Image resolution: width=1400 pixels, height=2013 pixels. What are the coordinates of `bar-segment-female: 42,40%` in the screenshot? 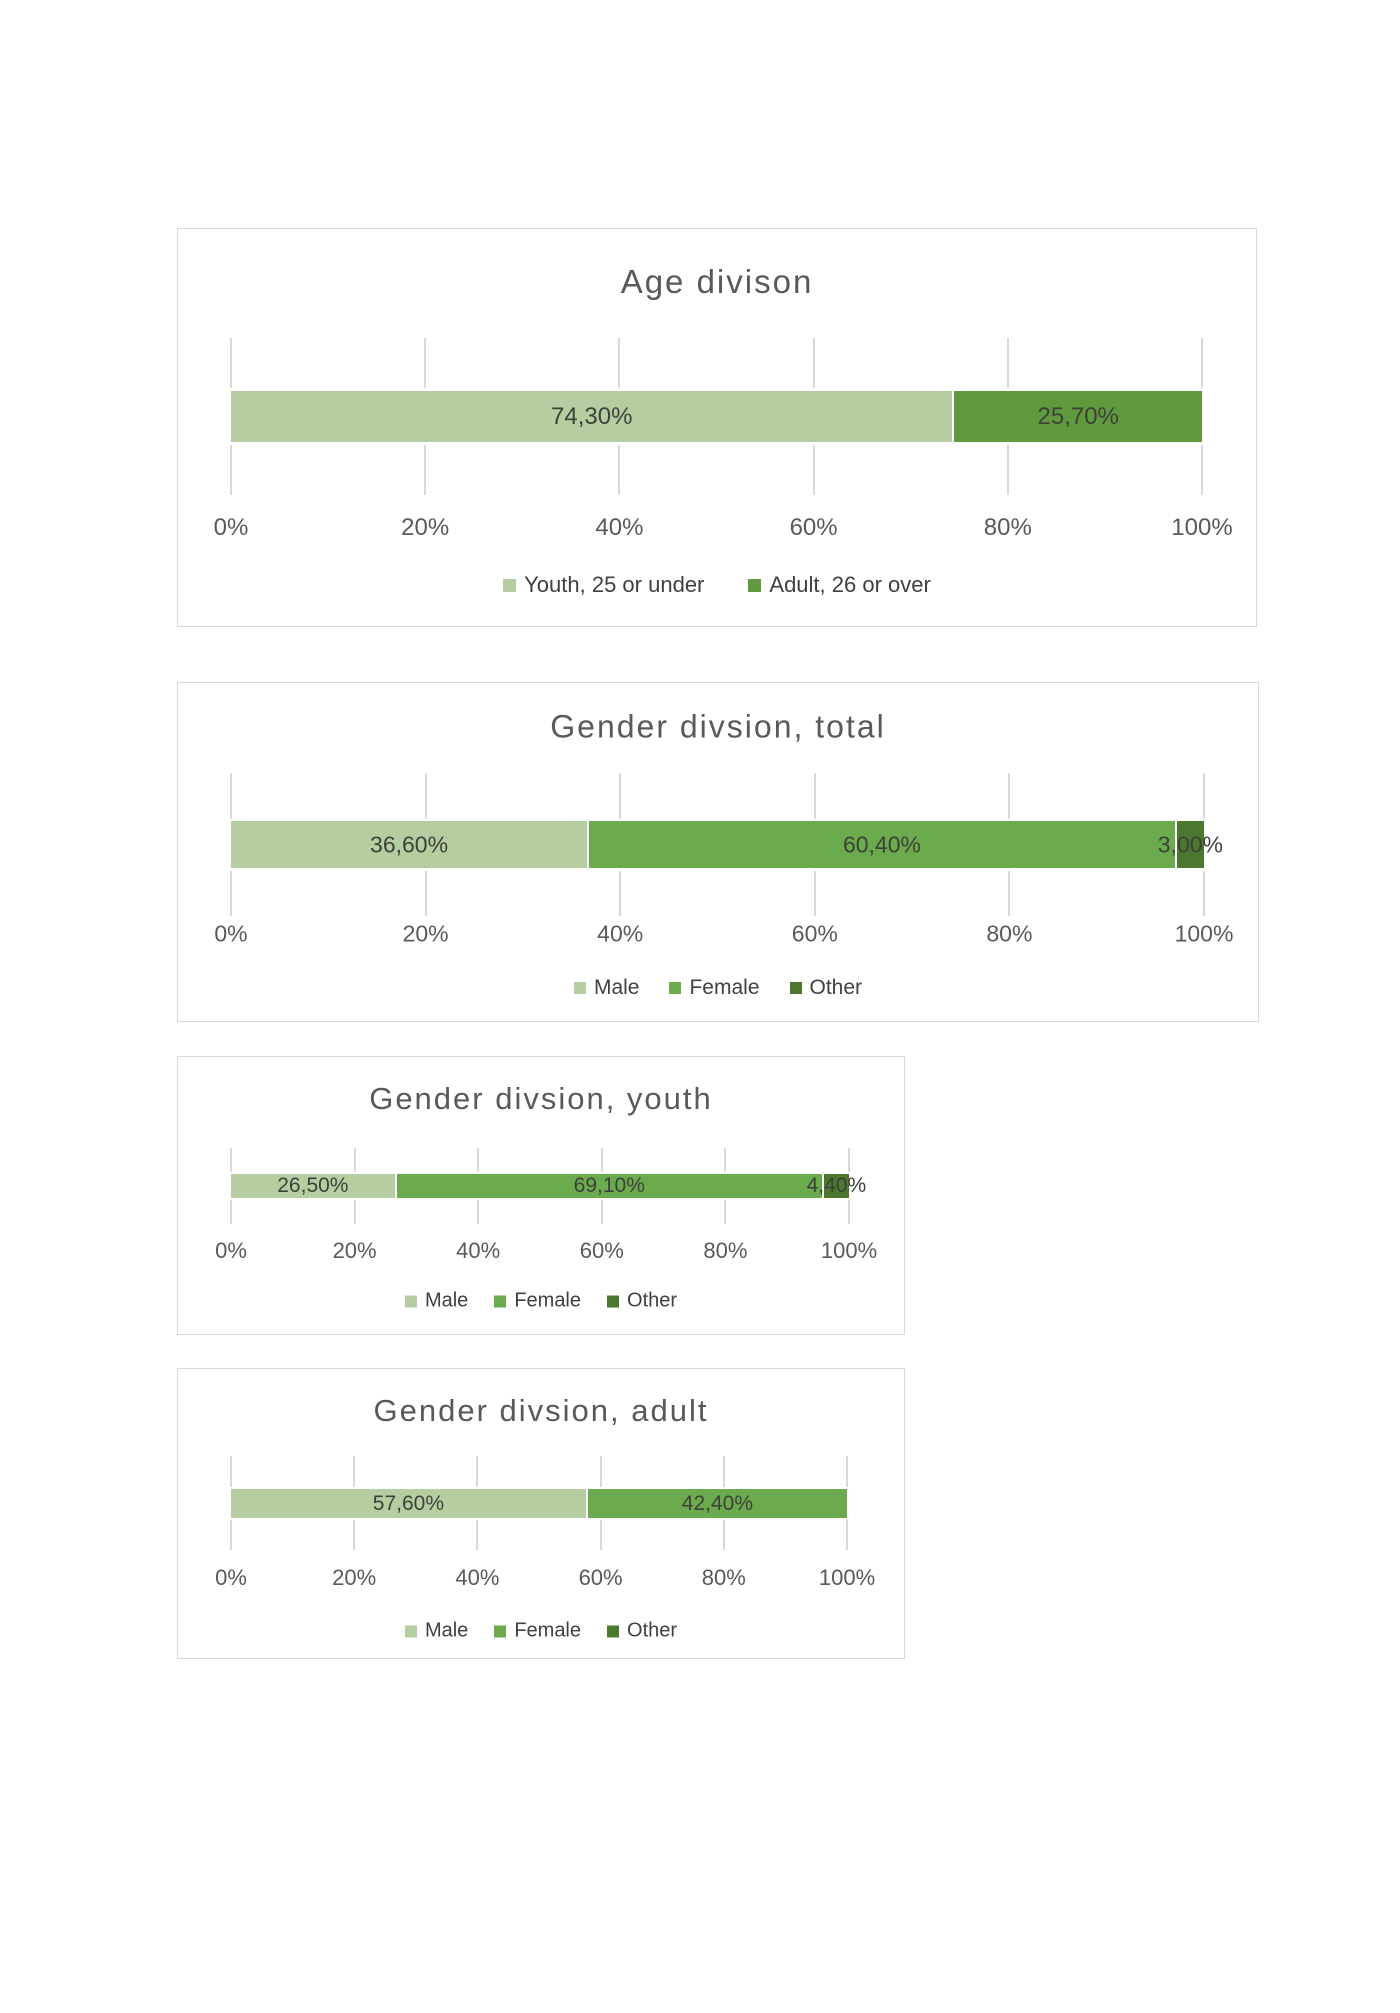 It's located at (716, 1503).